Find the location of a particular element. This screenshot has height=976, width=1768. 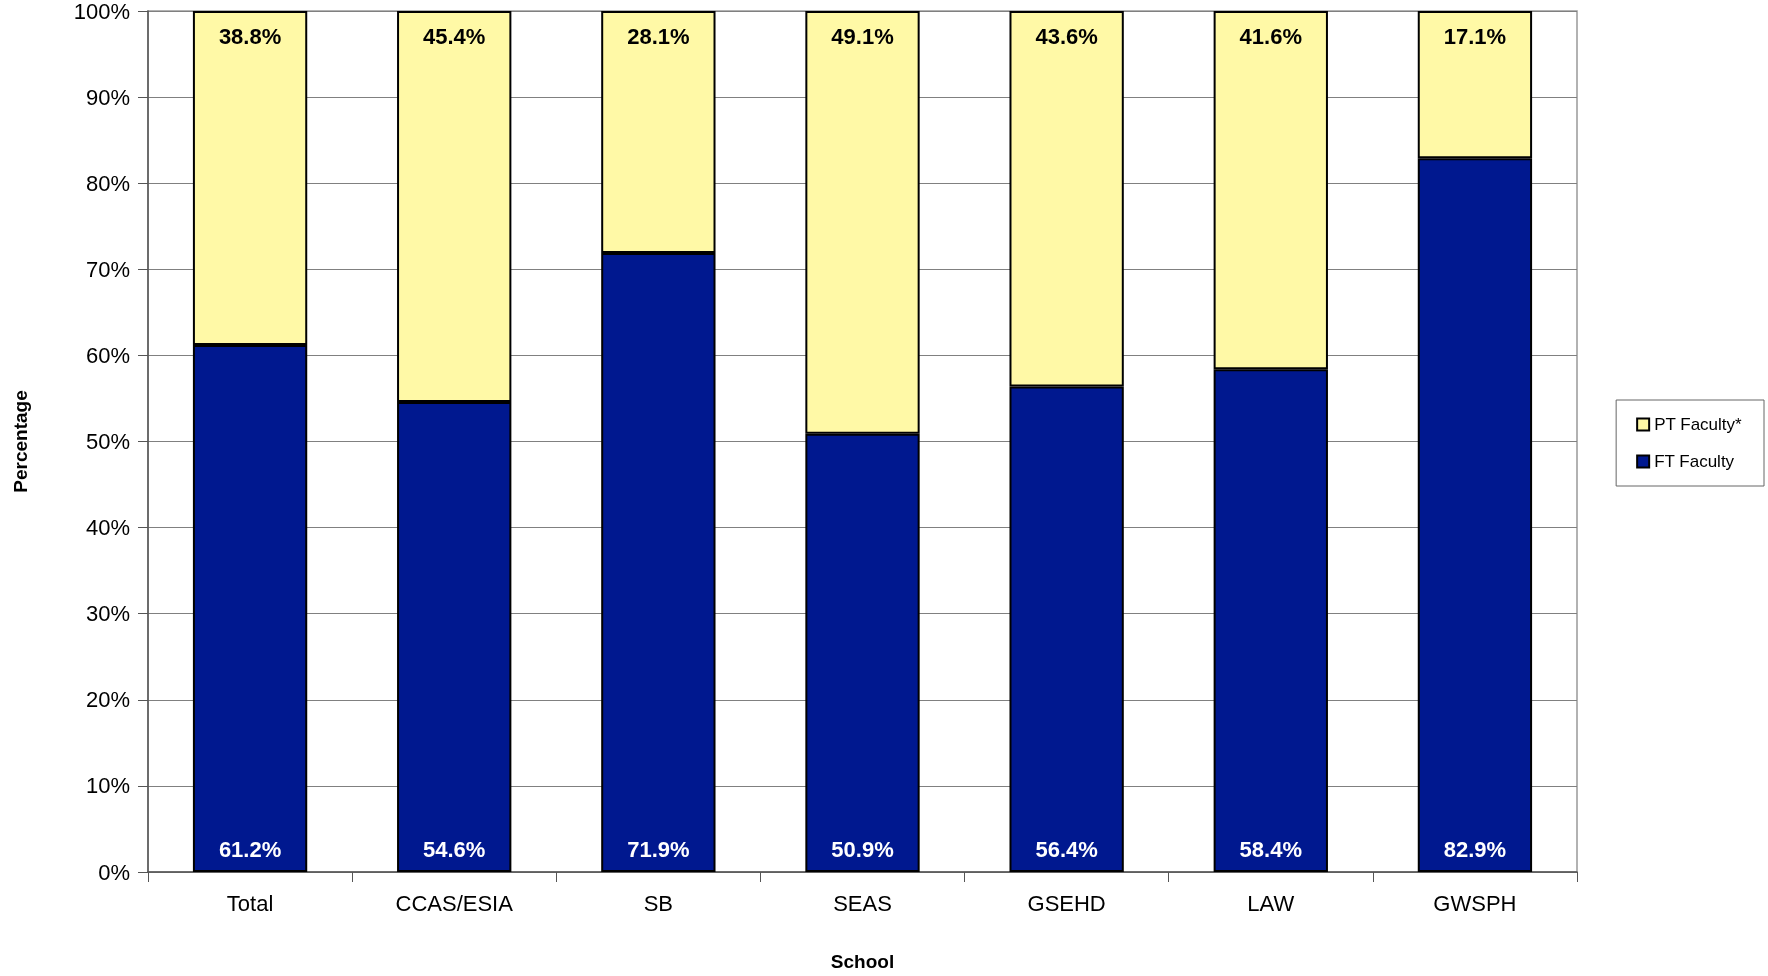

y-tick-label: 20% is located at coordinates (107, 700).